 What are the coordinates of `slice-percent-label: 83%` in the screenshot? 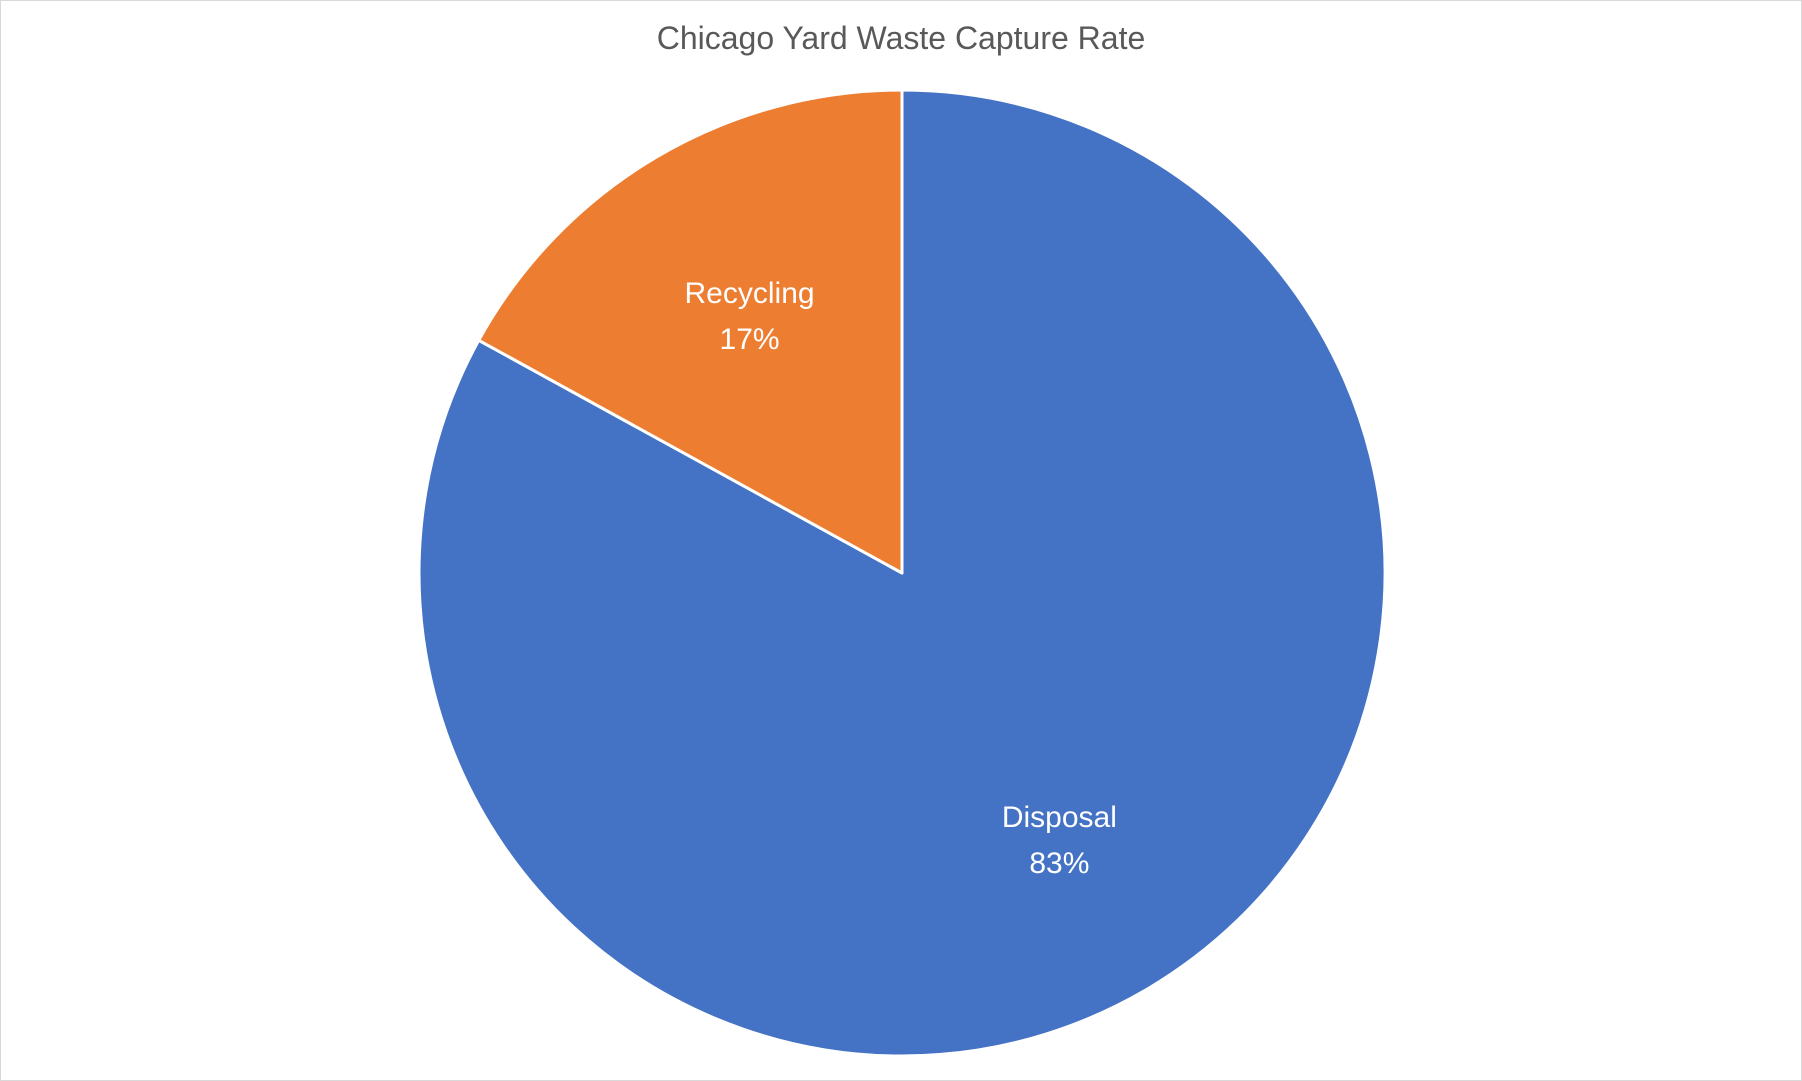 It's located at (1059, 863).